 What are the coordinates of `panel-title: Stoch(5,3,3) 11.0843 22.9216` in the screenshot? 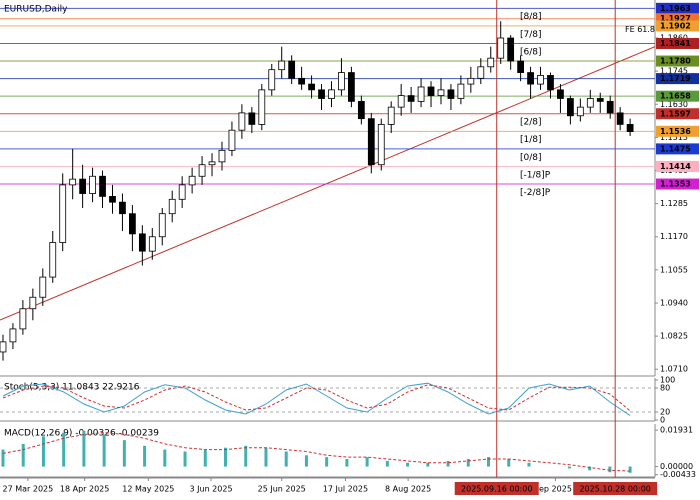 It's located at (72, 388).